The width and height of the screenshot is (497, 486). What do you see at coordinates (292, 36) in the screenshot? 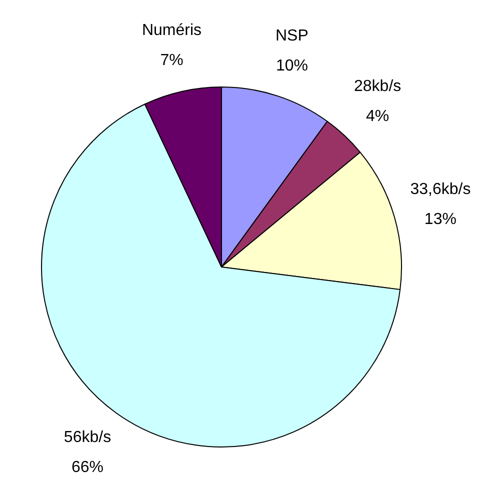
I see `slice-label: NSP` at bounding box center [292, 36].